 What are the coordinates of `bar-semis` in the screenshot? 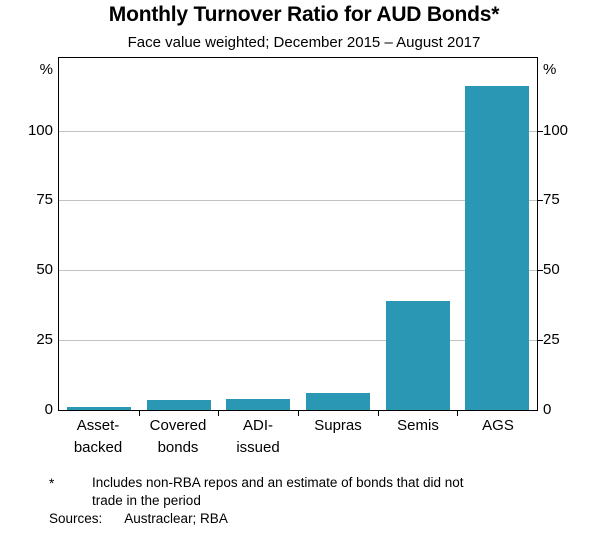 It's located at (418, 355).